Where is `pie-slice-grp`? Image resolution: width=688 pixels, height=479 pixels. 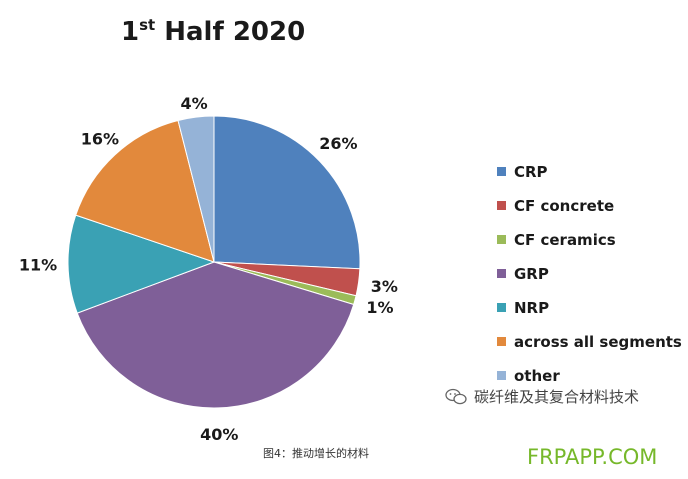
pie-slice-grp is located at coordinates (215, 335).